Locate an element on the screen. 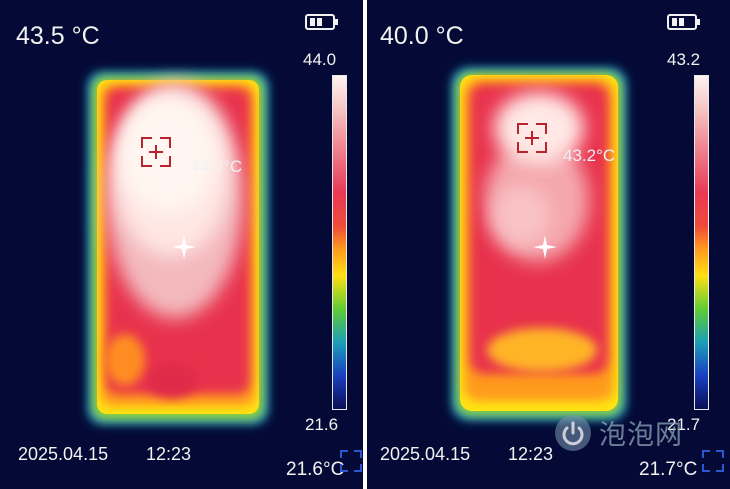 The height and width of the screenshot is (489, 730). center-temperature: 40.0 °C is located at coordinates (422, 36).